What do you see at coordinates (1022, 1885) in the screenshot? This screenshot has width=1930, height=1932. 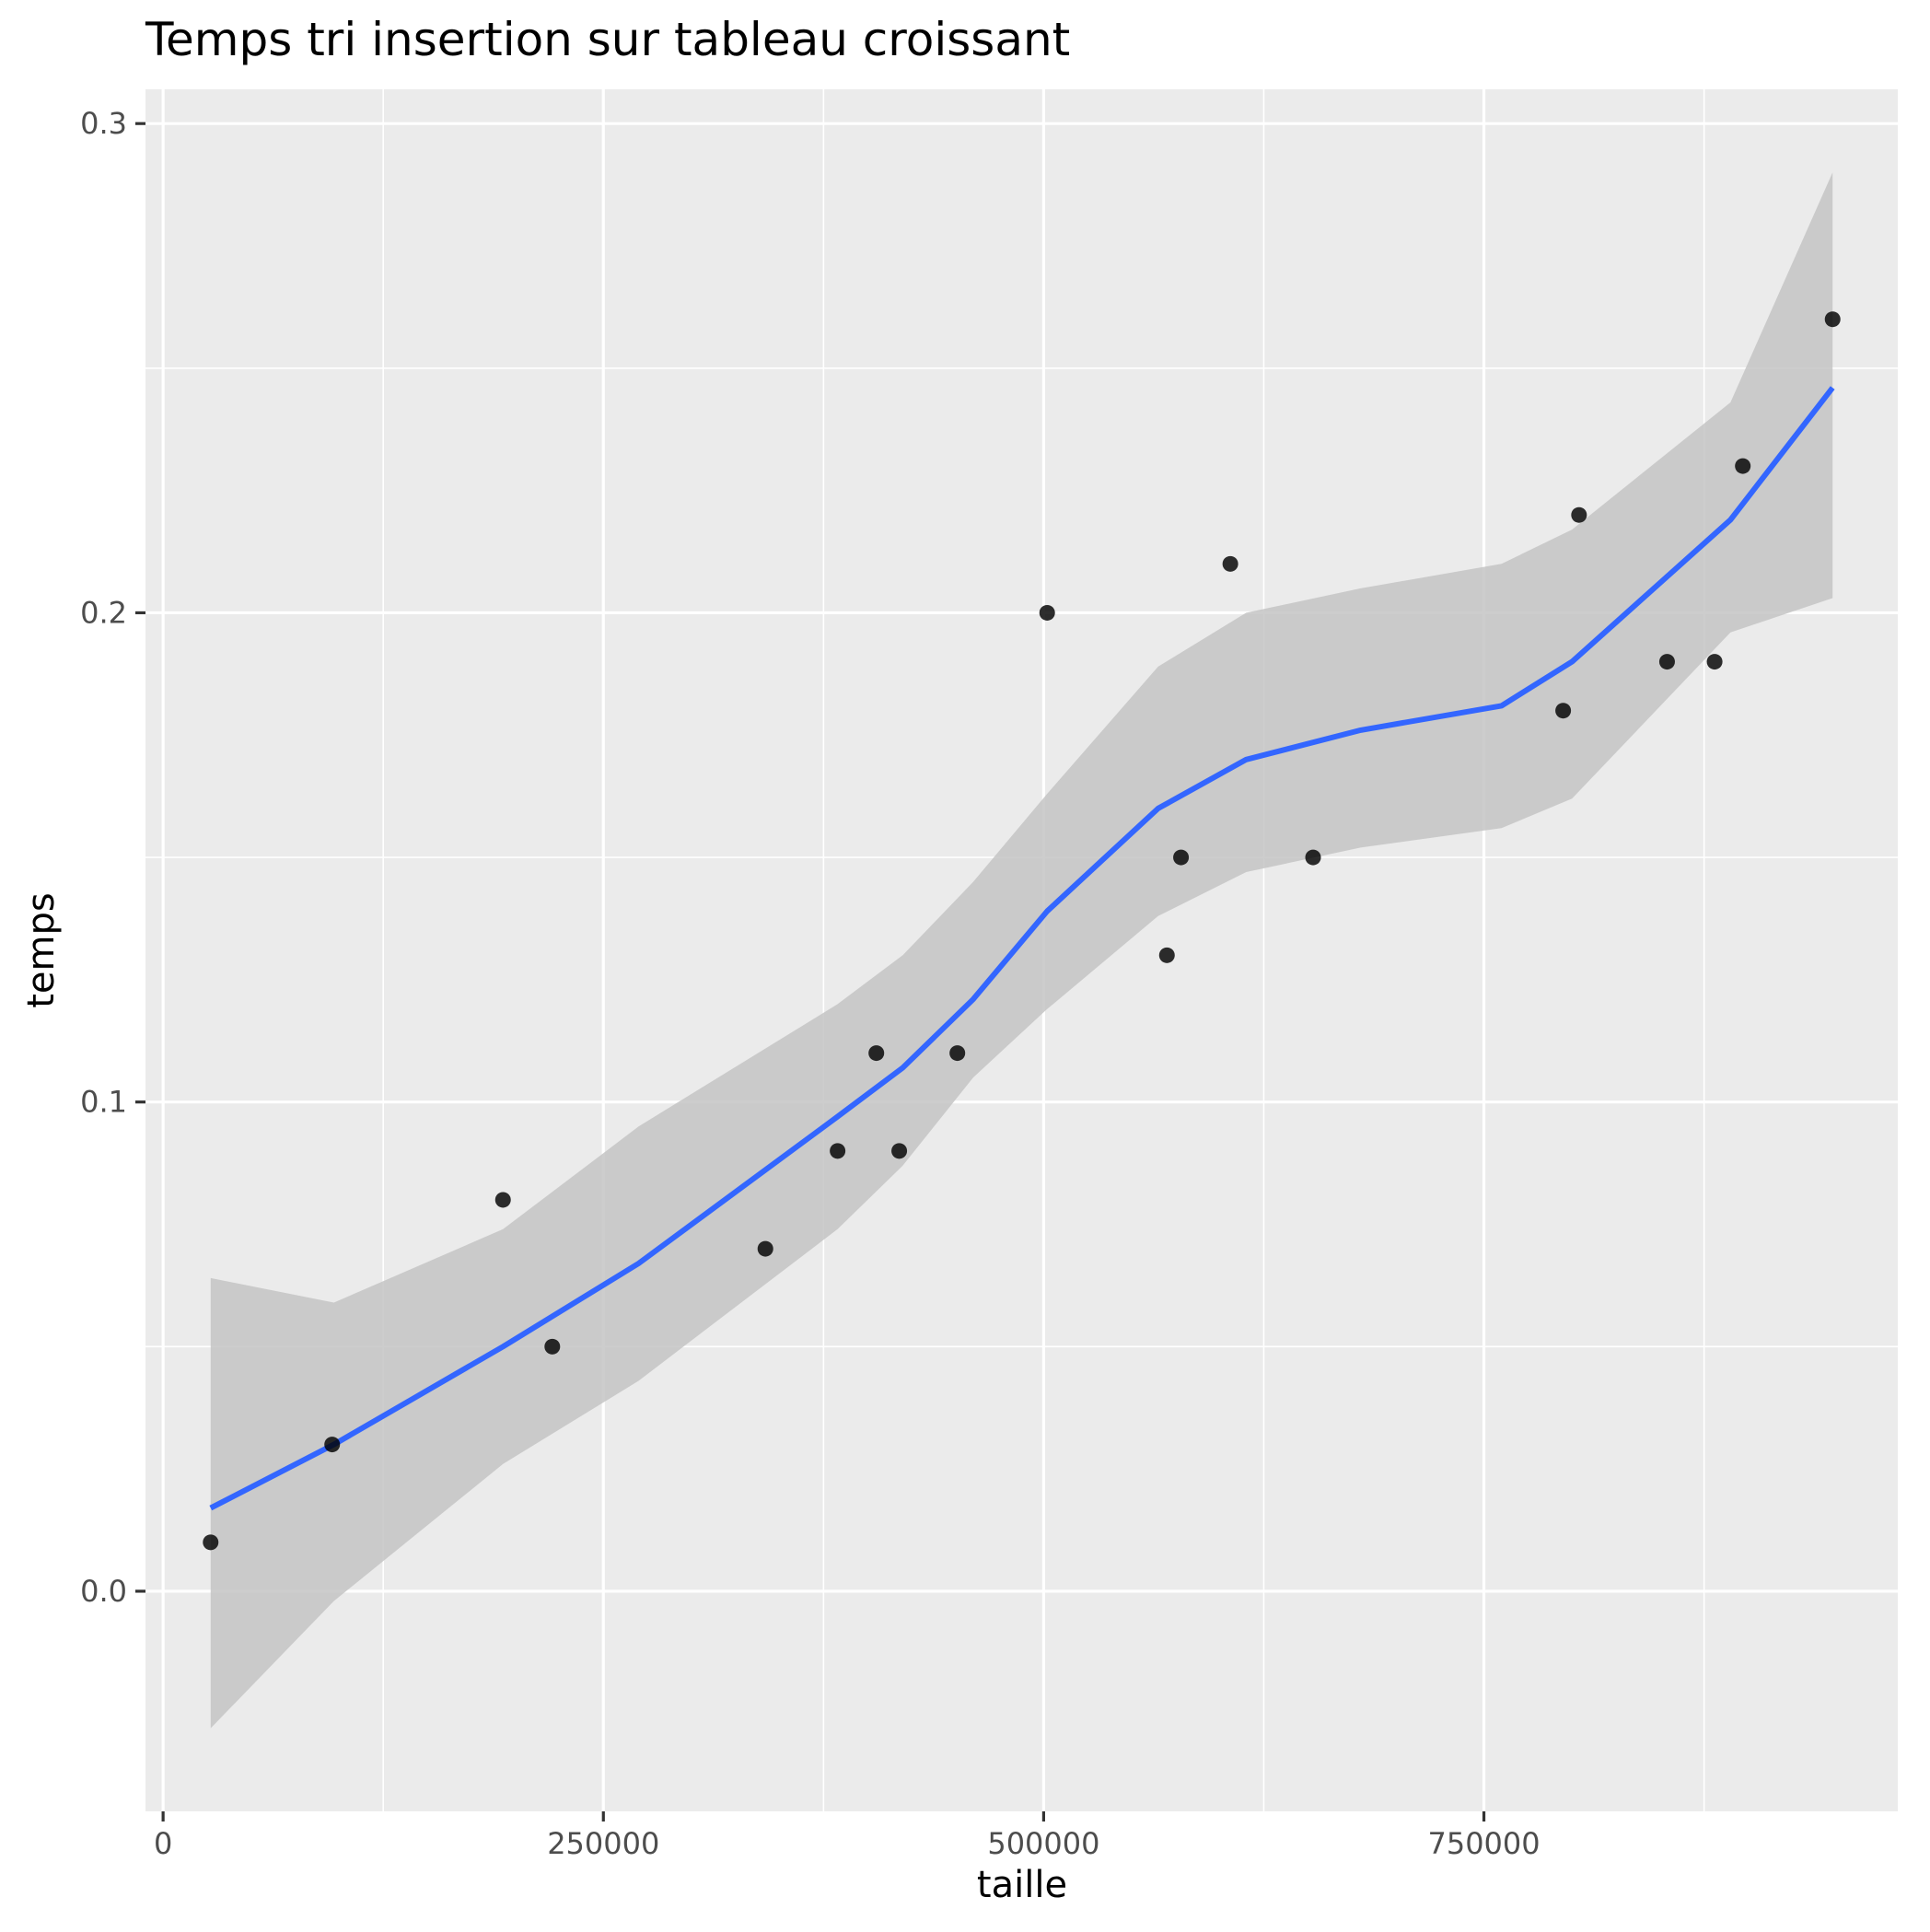 I see `x-axis-title: taille` at bounding box center [1022, 1885].